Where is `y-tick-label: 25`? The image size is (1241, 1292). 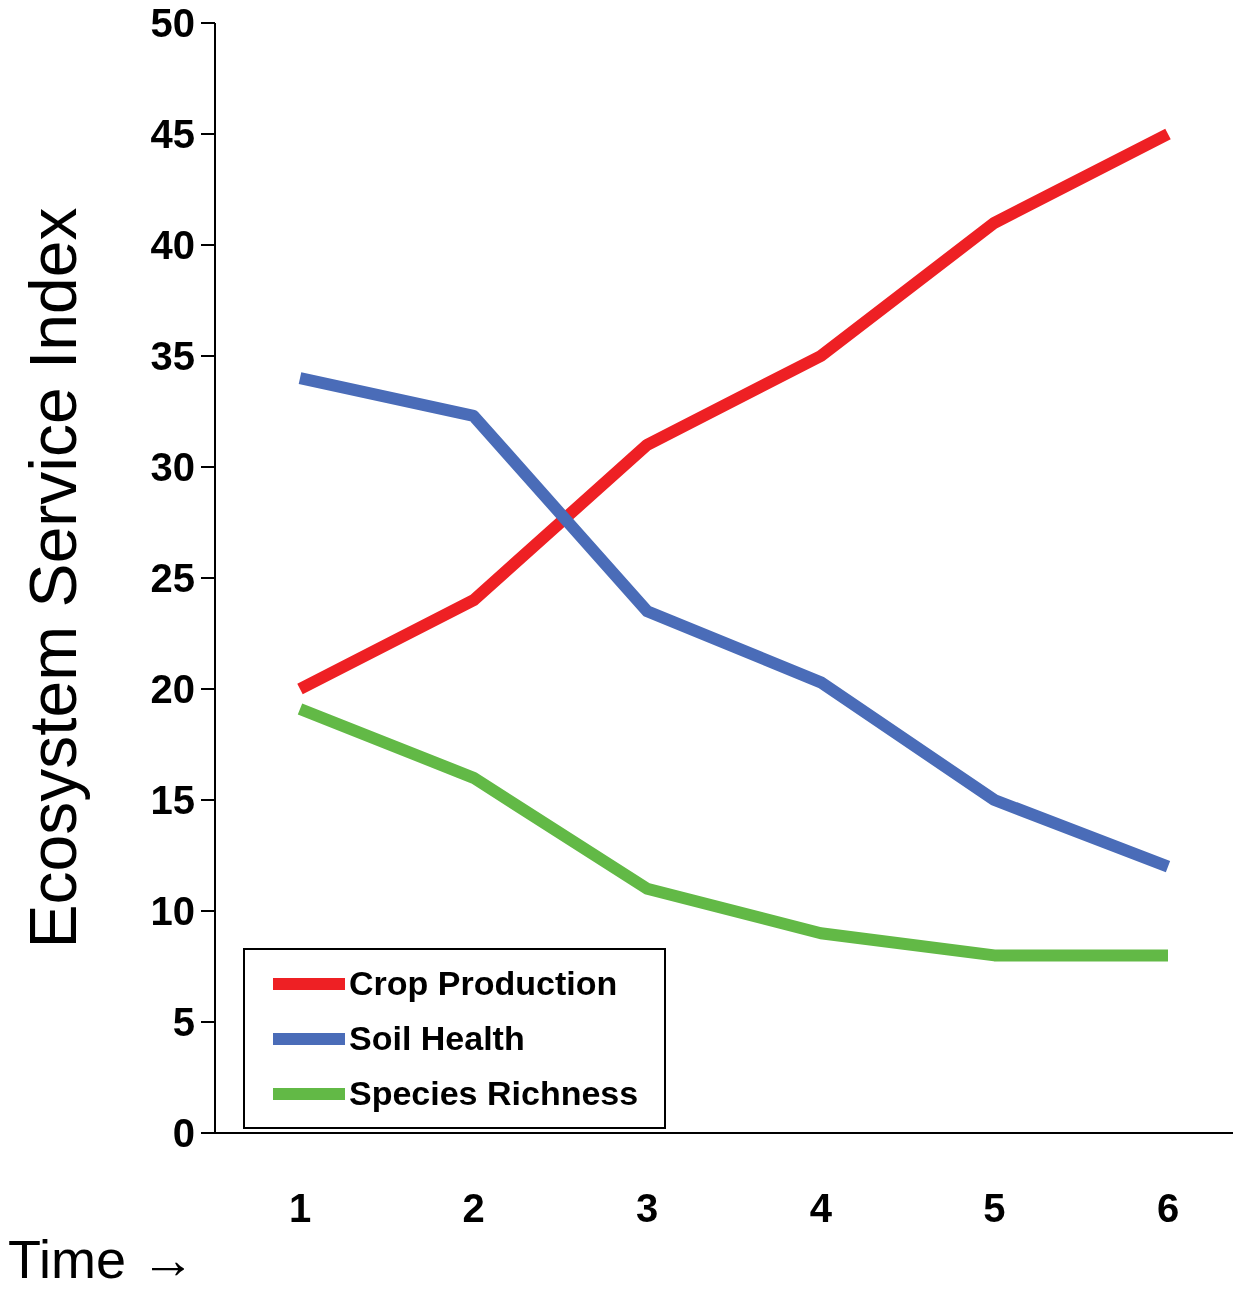
y-tick-label: 25 is located at coordinates (172, 578).